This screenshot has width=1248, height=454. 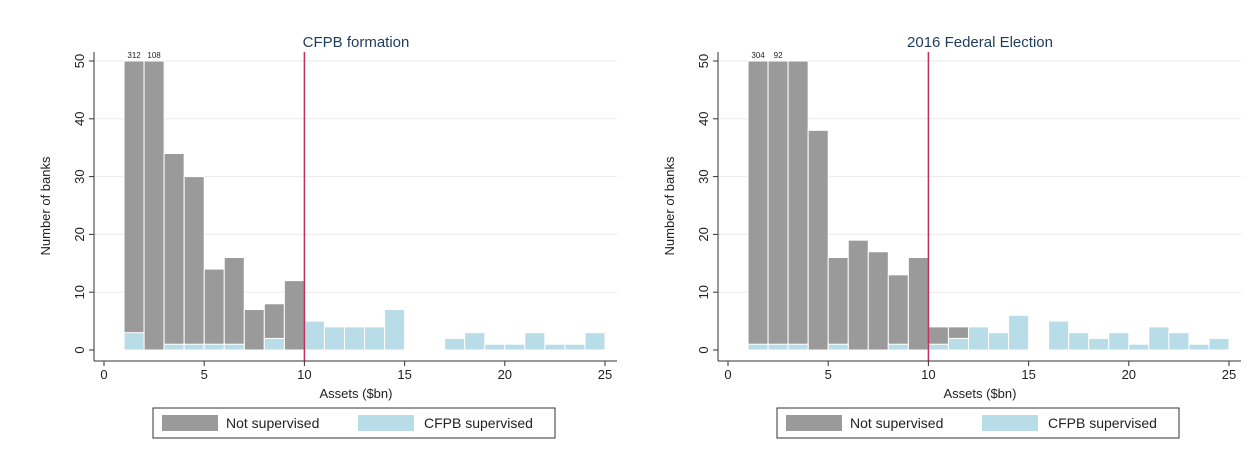 I want to click on bar-top-label: 92, so click(x=778, y=55).